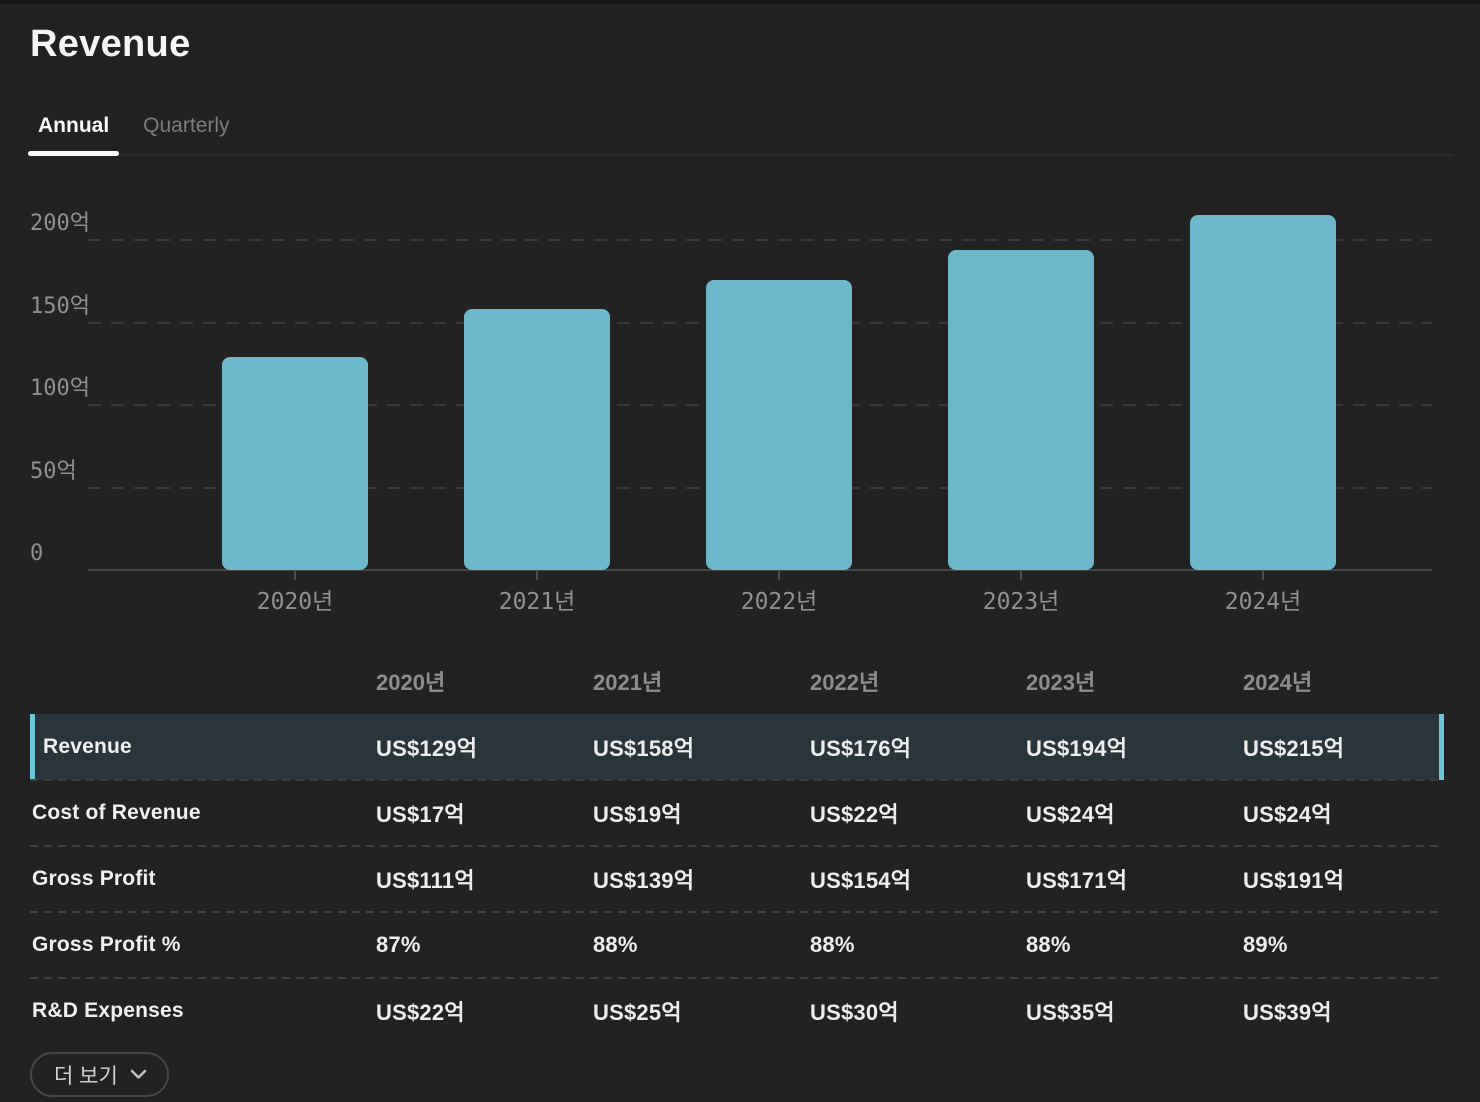  Describe the element at coordinates (186, 125) in the screenshot. I see `tab-quarterly: Quarterly` at that location.